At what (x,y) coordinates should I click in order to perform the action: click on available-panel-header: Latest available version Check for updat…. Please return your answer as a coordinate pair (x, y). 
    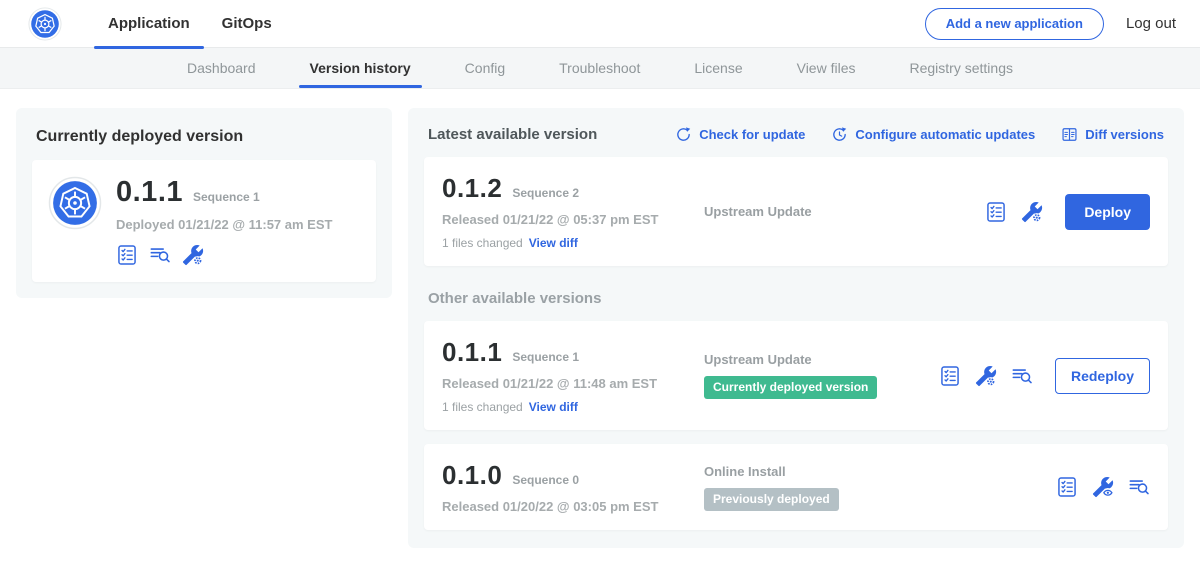
    Looking at the image, I should click on (796, 133).